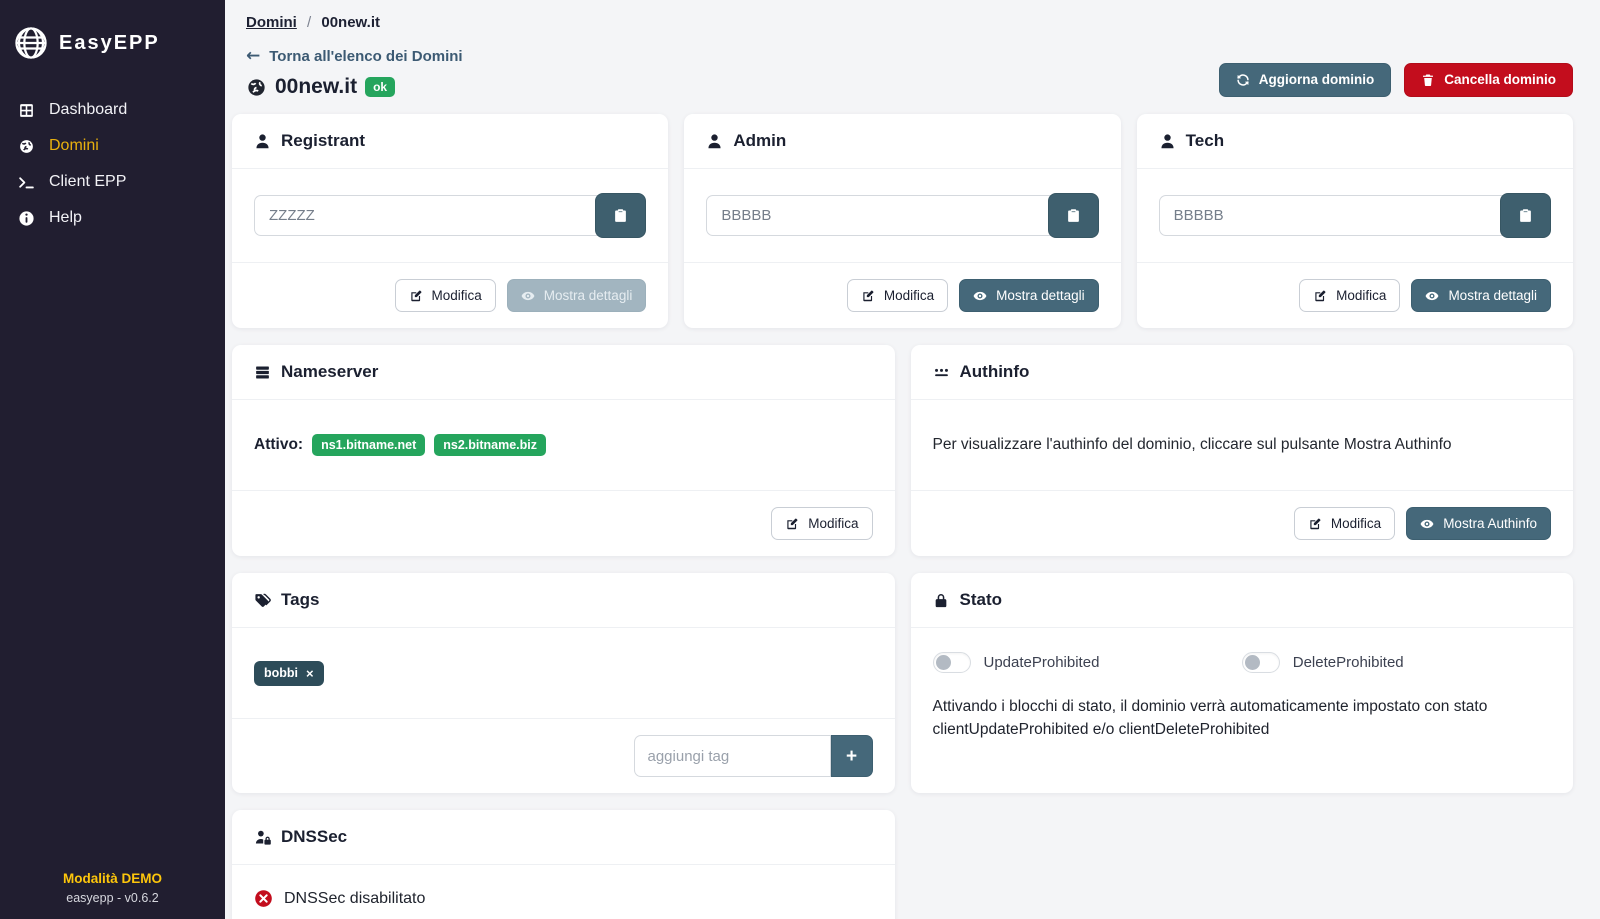  I want to click on tag-chip: bobbi ×, so click(289, 673).